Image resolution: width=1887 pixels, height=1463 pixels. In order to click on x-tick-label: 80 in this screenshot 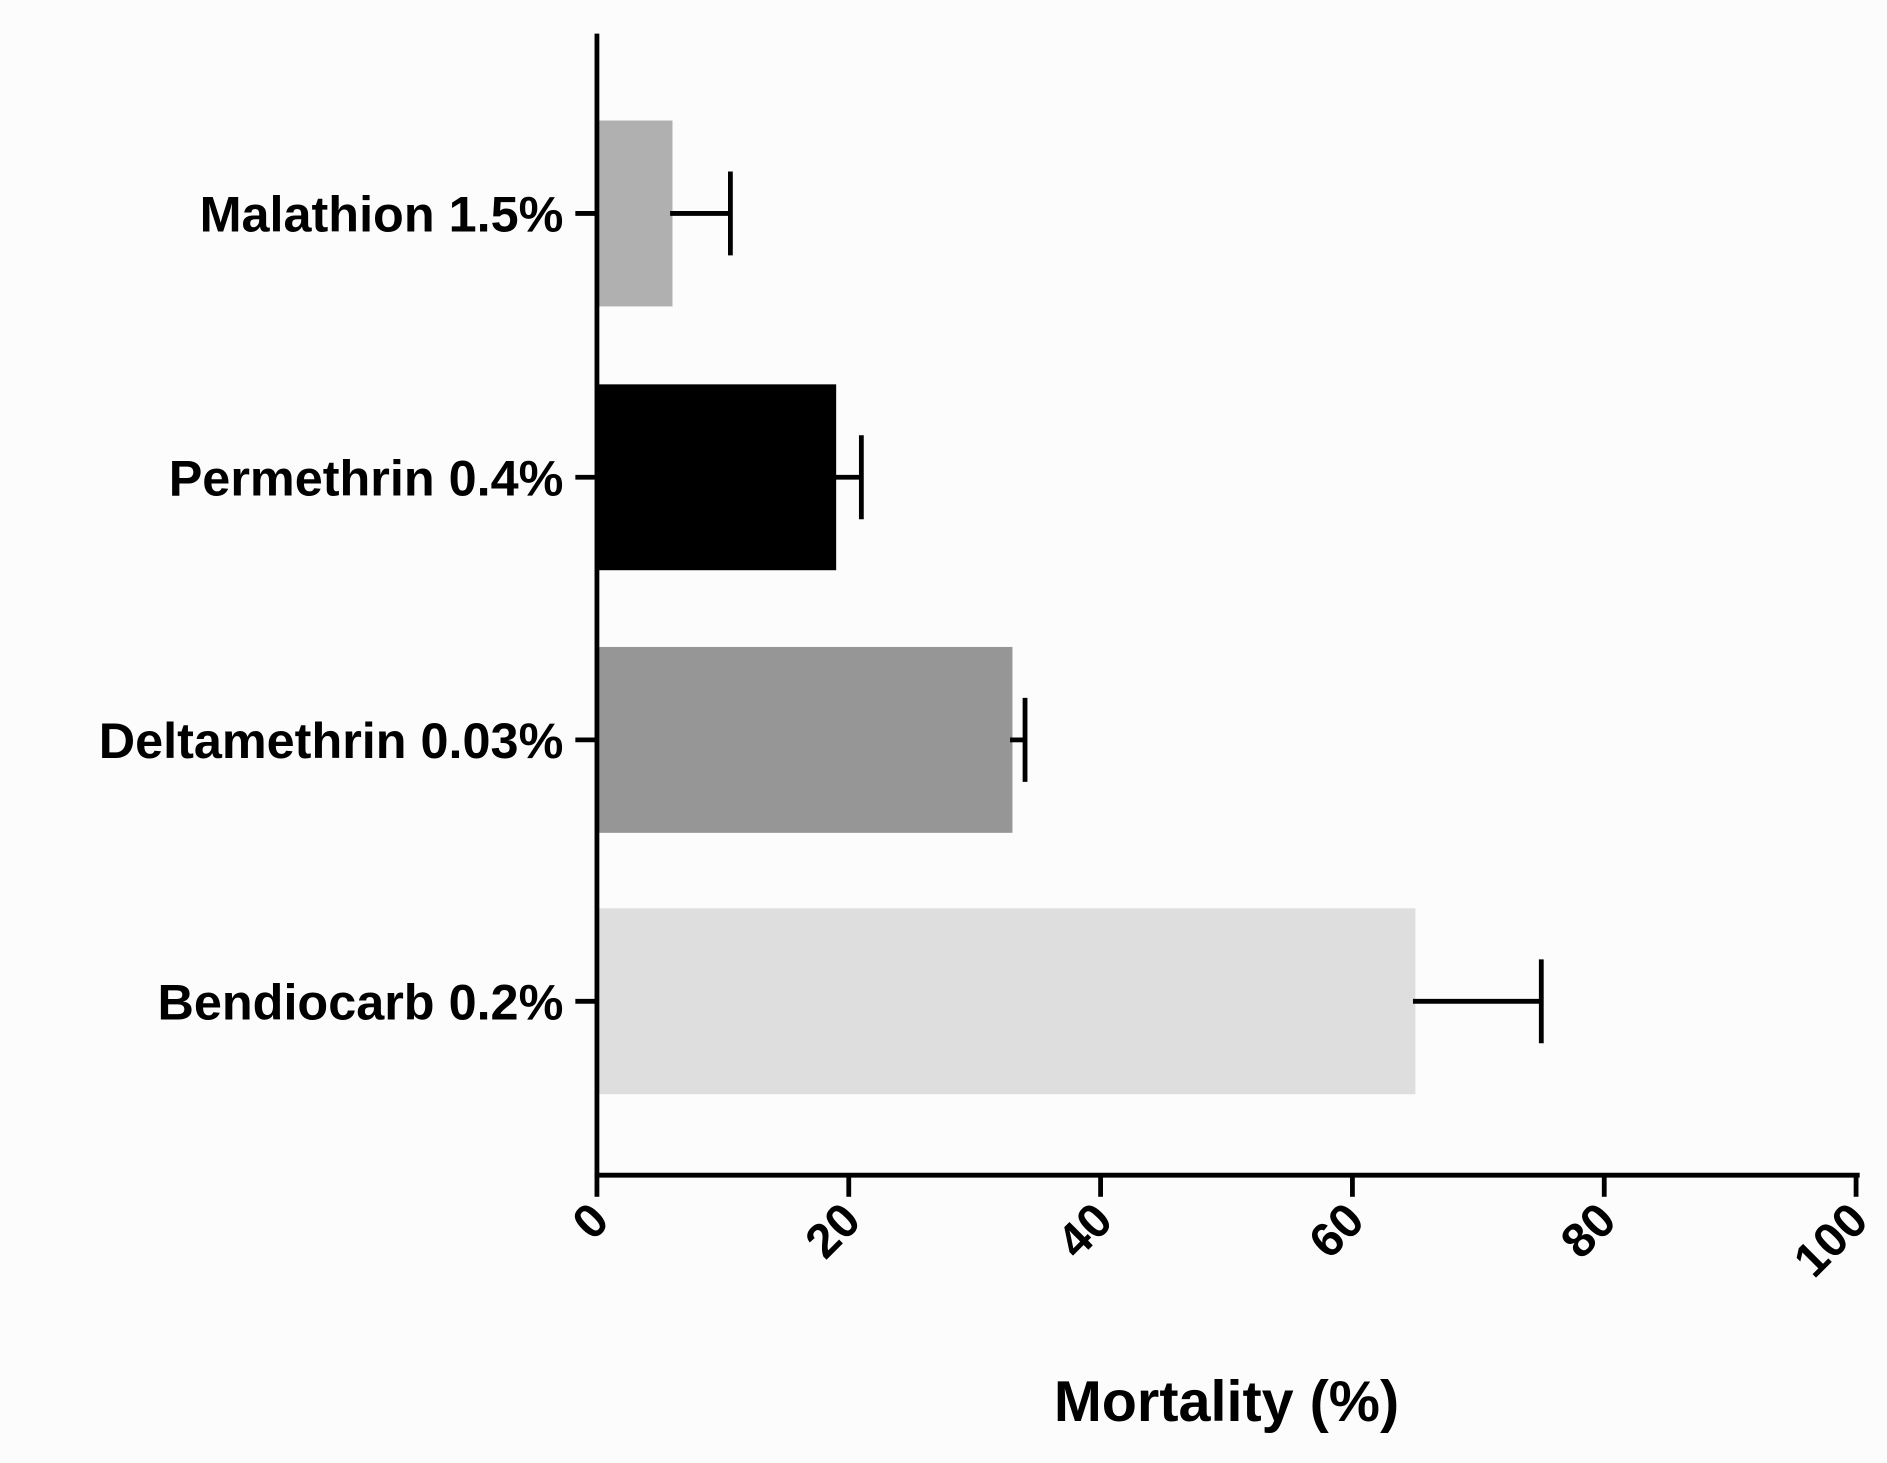, I will do `click(1588, 1230)`.